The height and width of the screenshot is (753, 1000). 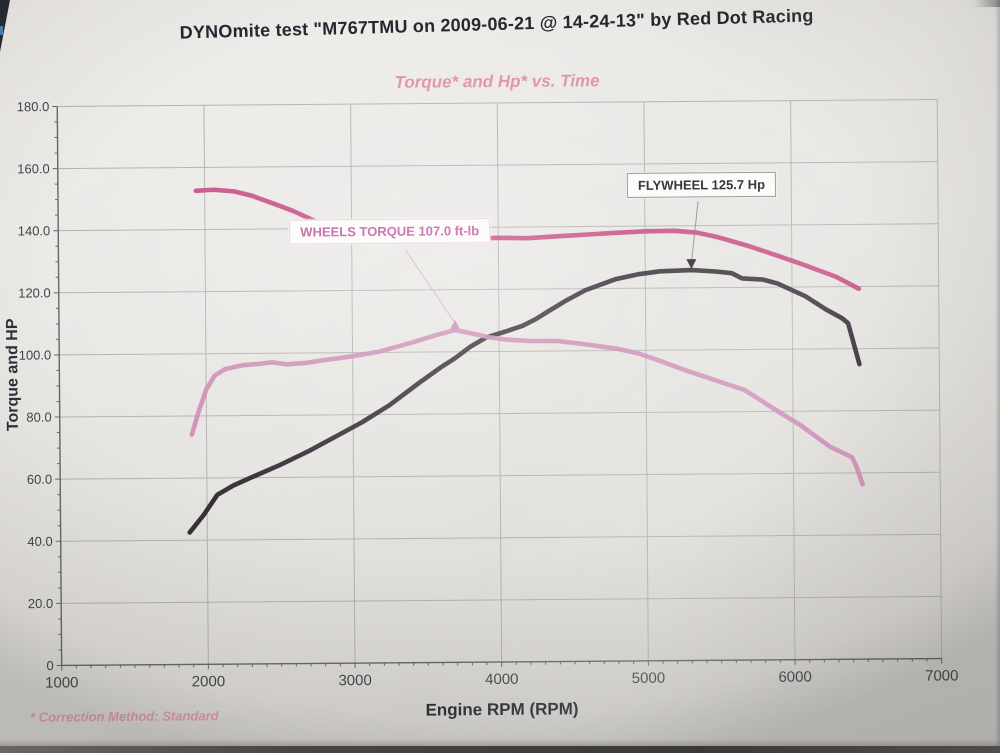 What do you see at coordinates (34, 230) in the screenshot?
I see `y-tick-label: 140.0` at bounding box center [34, 230].